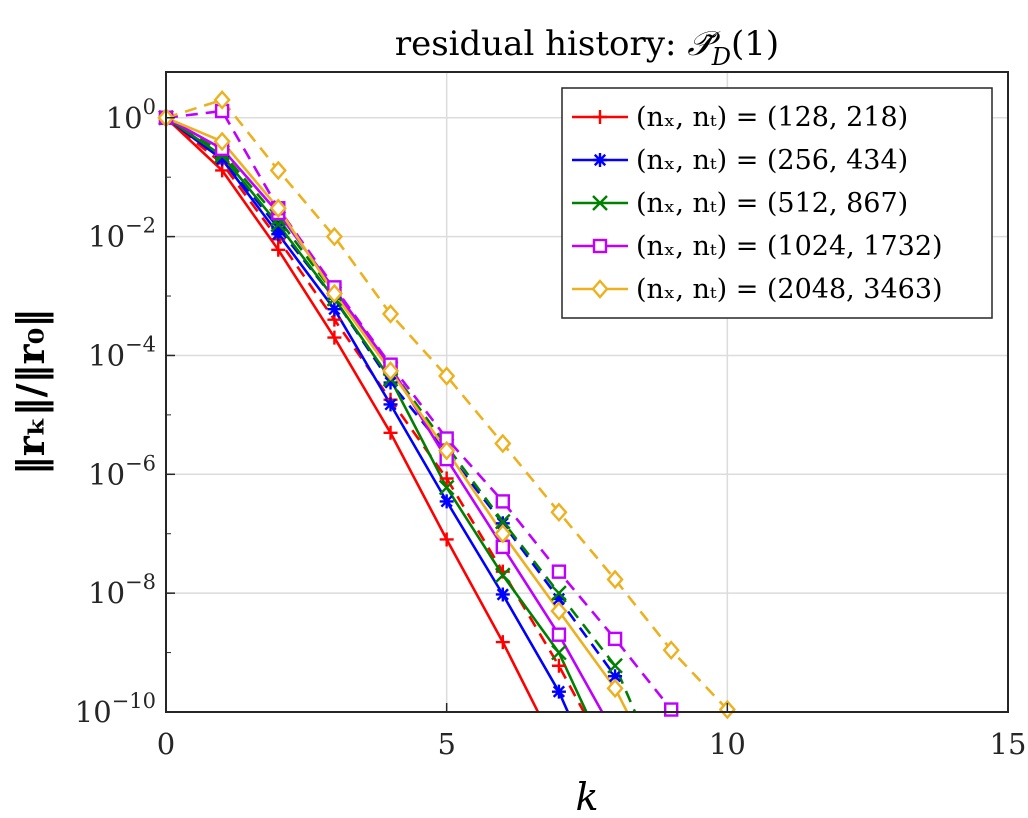  What do you see at coordinates (122, 352) in the screenshot?
I see `y-tick-label: 10⁻⁴` at bounding box center [122, 352].